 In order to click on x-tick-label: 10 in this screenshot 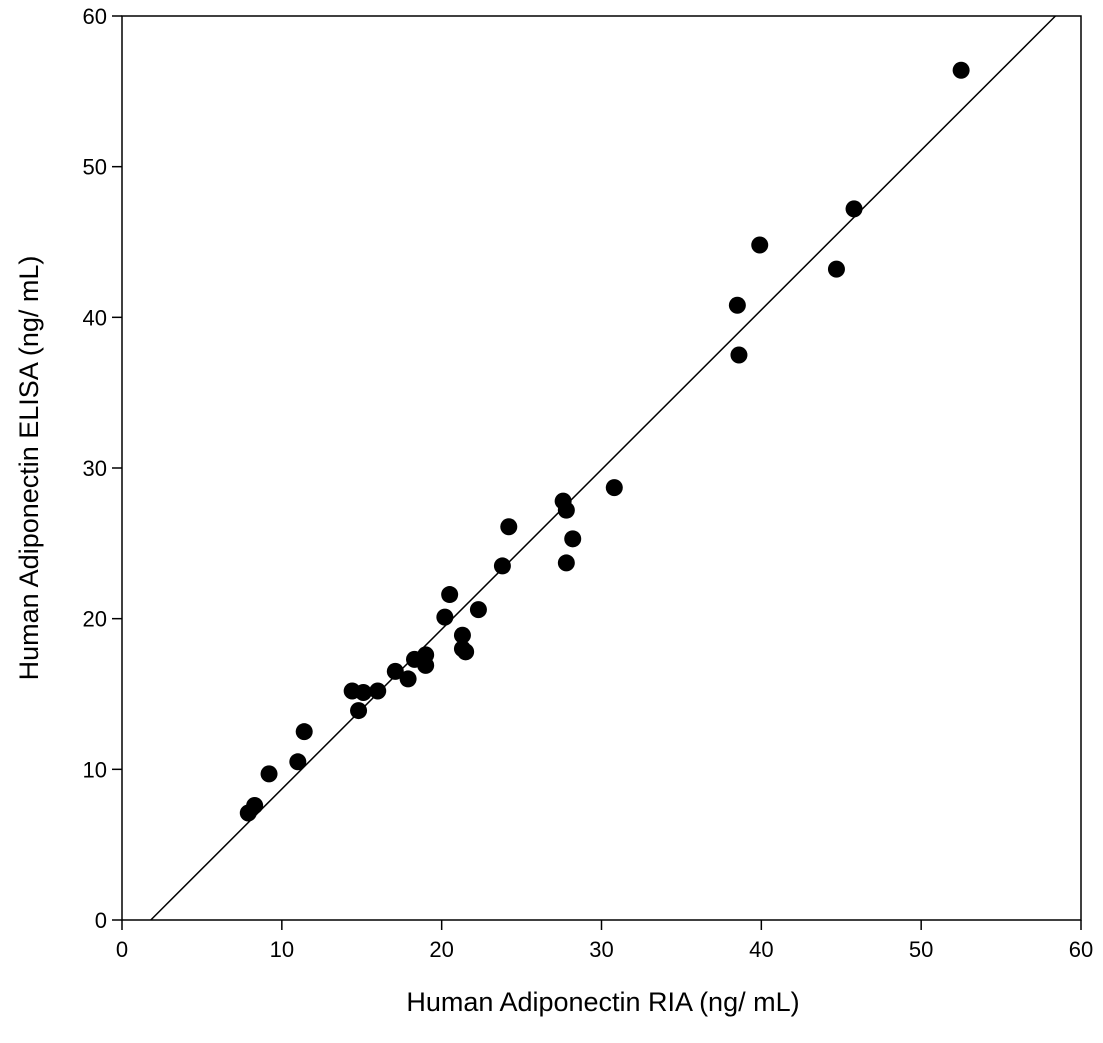, I will do `click(282, 949)`.